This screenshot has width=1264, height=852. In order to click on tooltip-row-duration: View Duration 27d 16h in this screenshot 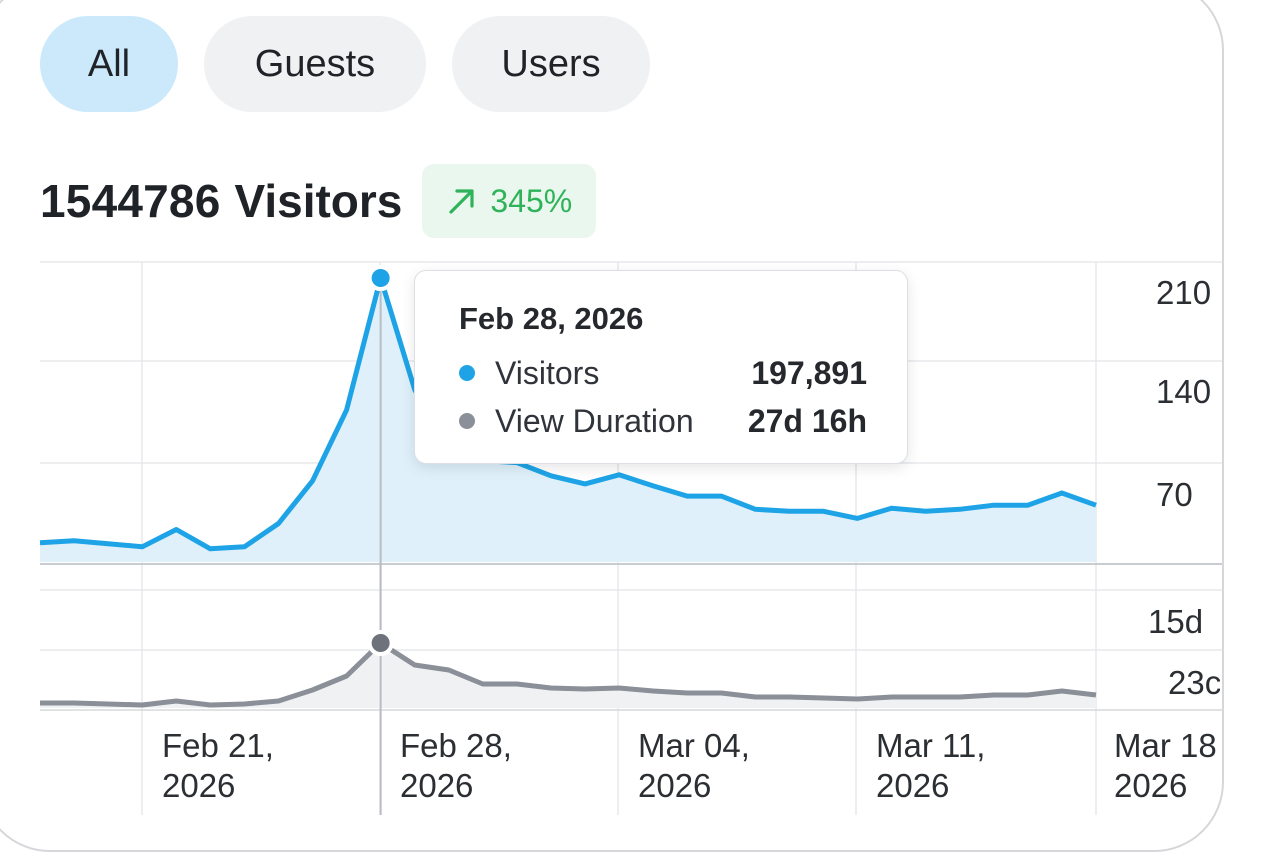, I will do `click(663, 421)`.